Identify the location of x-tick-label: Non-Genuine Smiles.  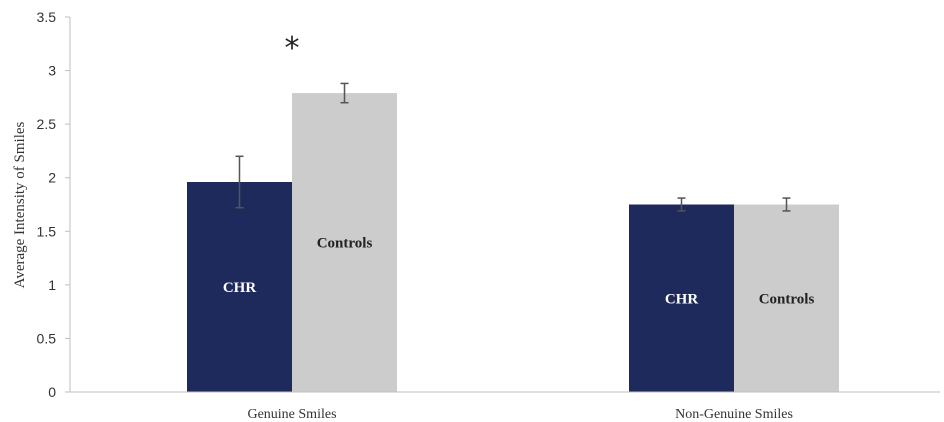
(734, 414).